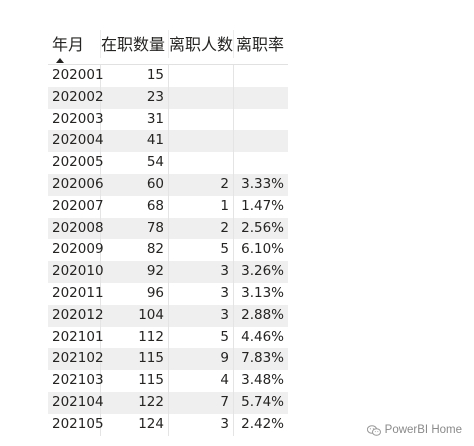  I want to click on column-header-month-label: 年月, so click(68, 44).